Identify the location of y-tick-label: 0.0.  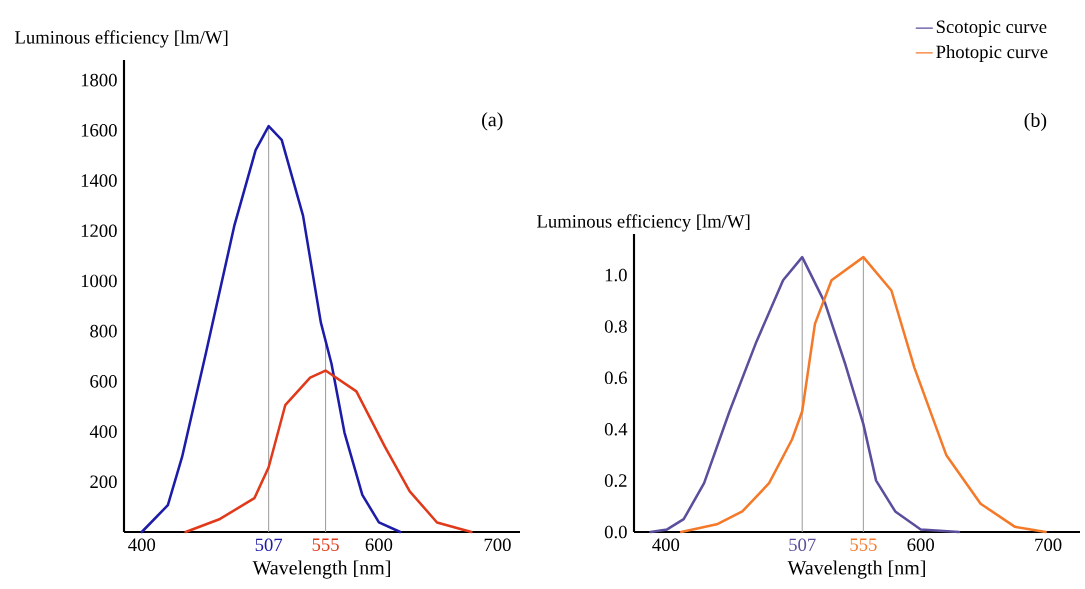
(615, 532).